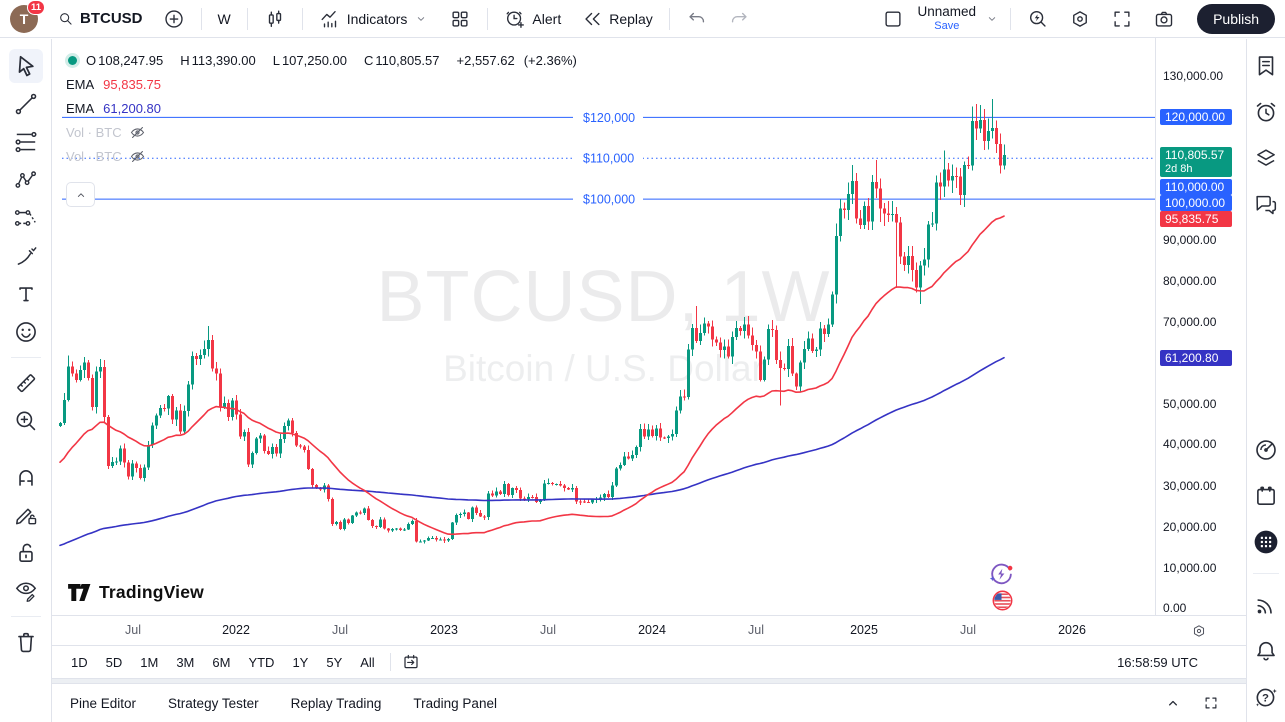 This screenshot has height=722, width=1285. I want to click on sidebar-notifications-button, so click(1266, 651).